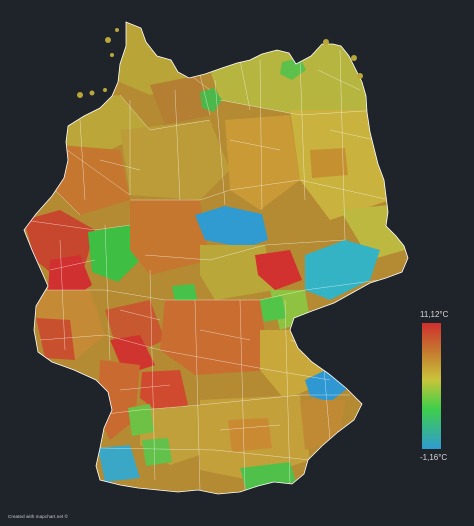 This screenshot has height=526, width=474. I want to click on region-hesse-north, so click(170, 237).